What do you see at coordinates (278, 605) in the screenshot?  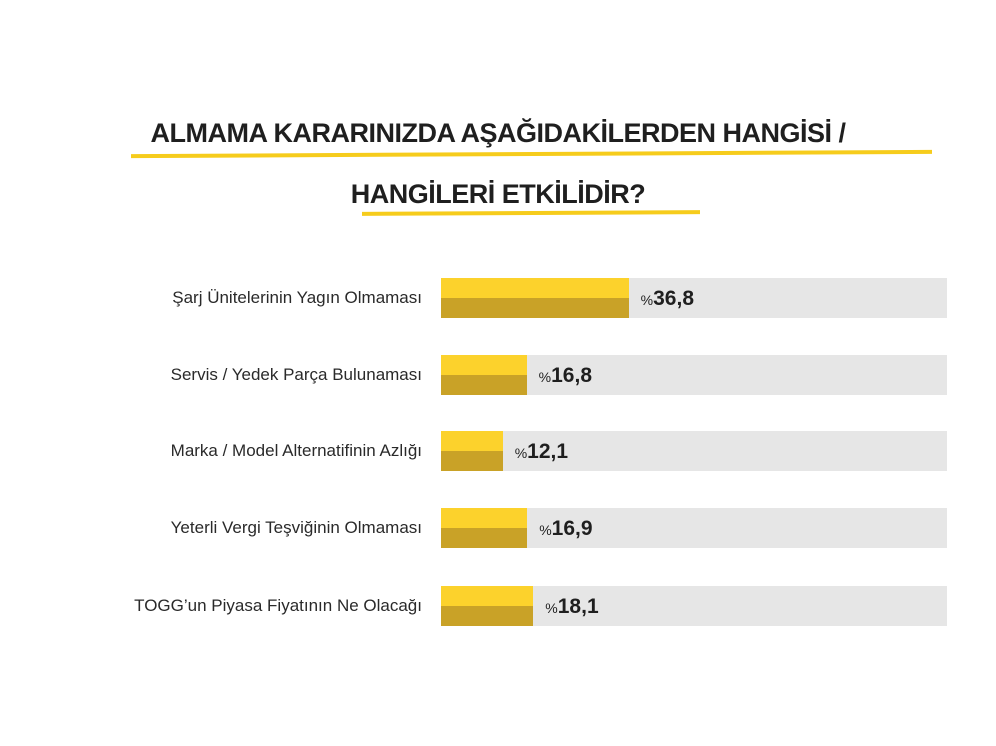 I see `category-label: TOGG’un Piyasa Fiyatının Ne Olacağı` at bounding box center [278, 605].